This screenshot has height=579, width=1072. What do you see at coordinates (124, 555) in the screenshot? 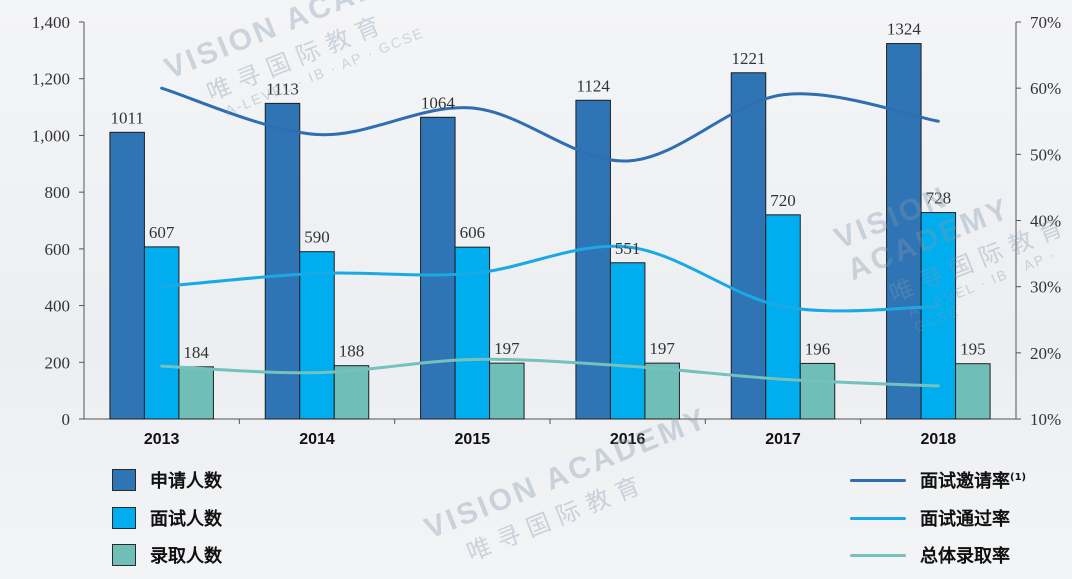
I see `legend-swatch-admitted` at bounding box center [124, 555].